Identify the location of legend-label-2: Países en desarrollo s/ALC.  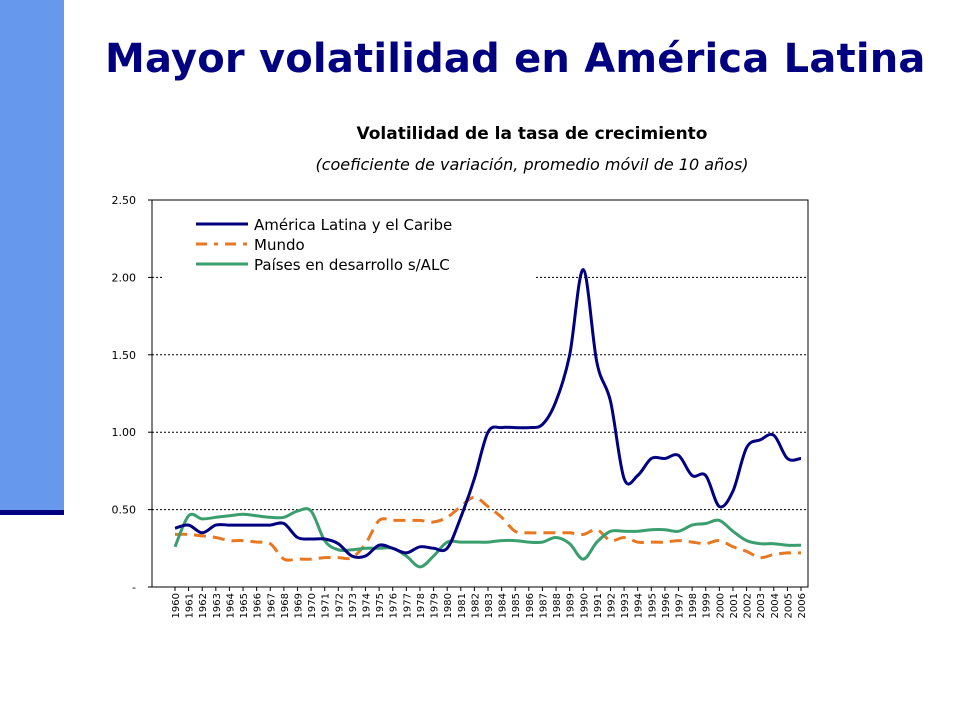
(352, 265).